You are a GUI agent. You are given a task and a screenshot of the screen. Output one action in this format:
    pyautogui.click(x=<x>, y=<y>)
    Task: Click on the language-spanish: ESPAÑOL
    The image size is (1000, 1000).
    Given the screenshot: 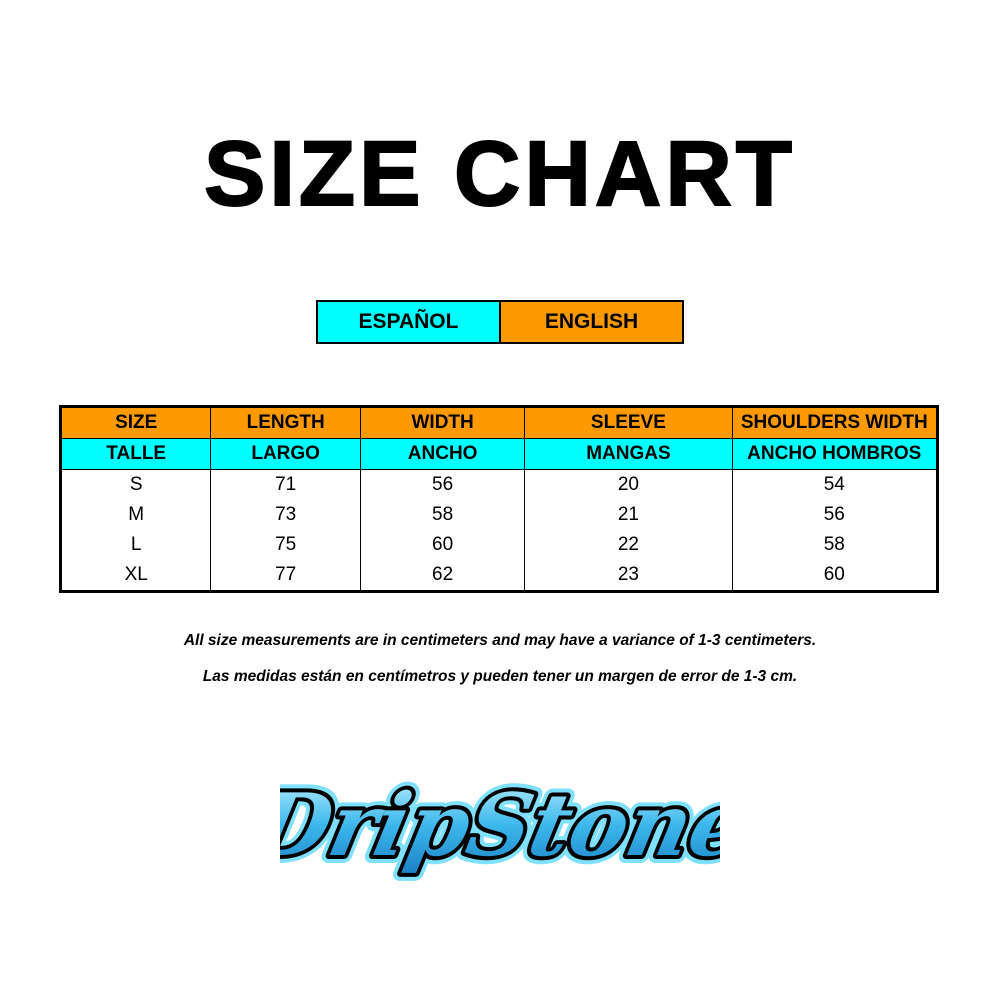 What is the action you would take?
    pyautogui.click(x=409, y=322)
    